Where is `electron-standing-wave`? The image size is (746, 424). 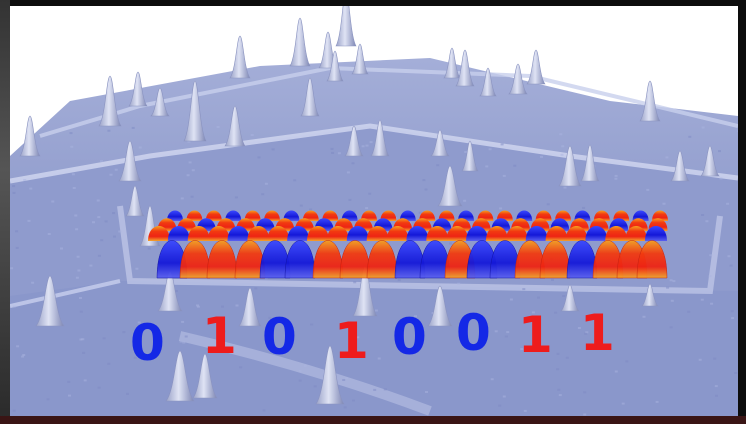 electron-standing-wave is located at coordinates (408, 244).